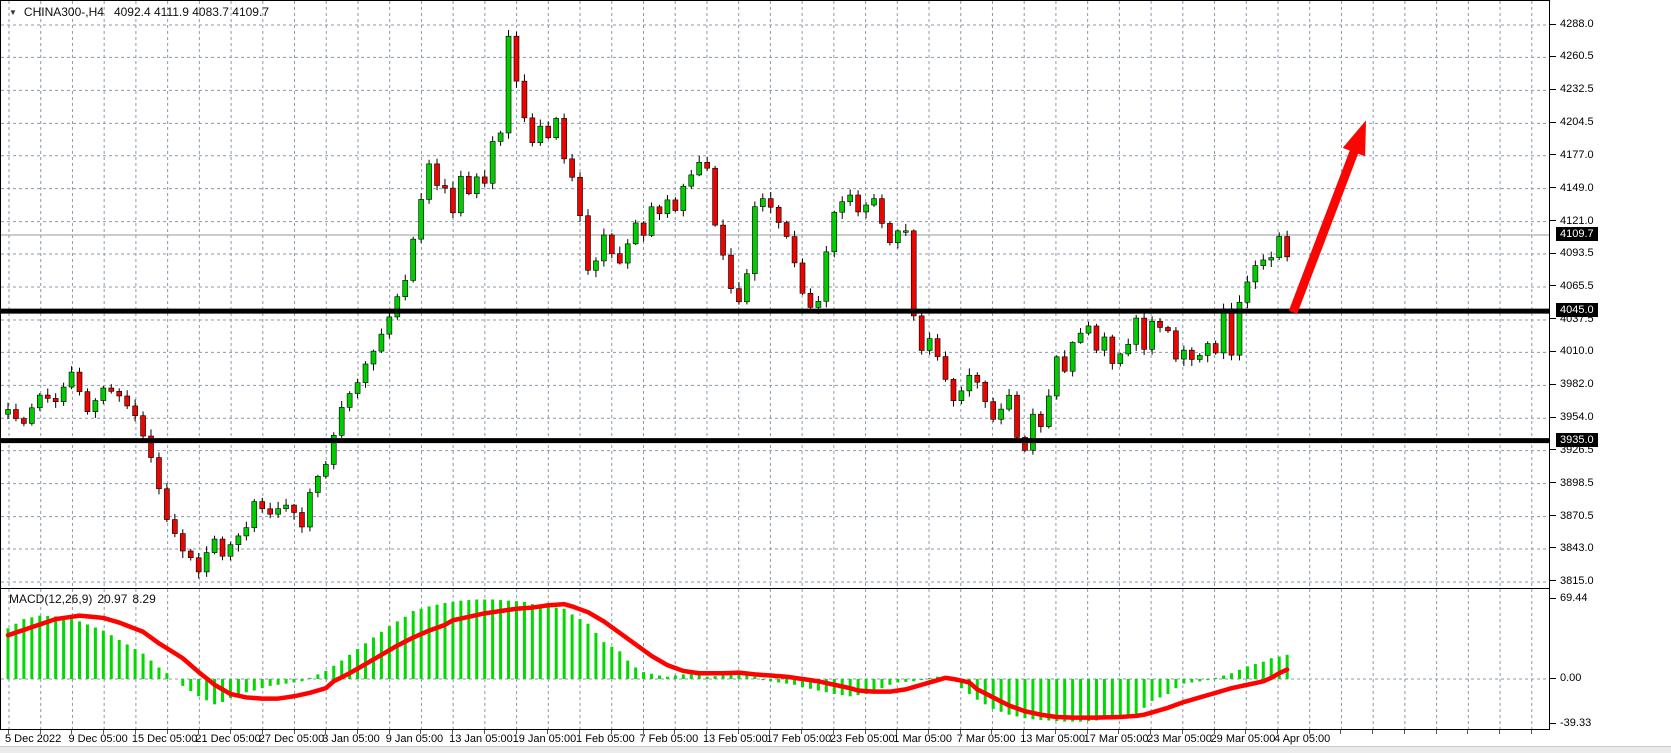  I want to click on trend-arrow-shaft, so click(1324, 228).